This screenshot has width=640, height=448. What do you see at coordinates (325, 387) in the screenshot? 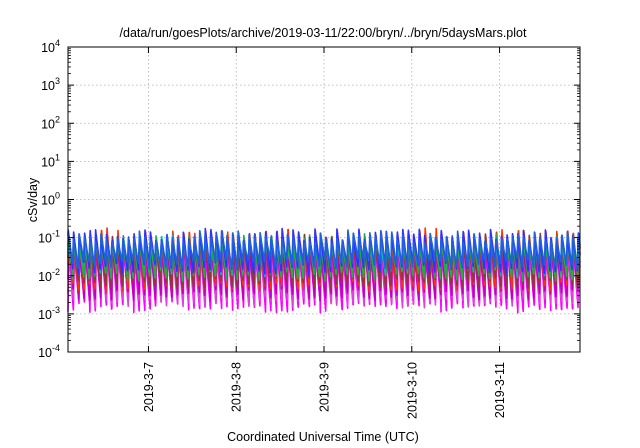
I see `x-tick-label: 2019-3-9` at bounding box center [325, 387].